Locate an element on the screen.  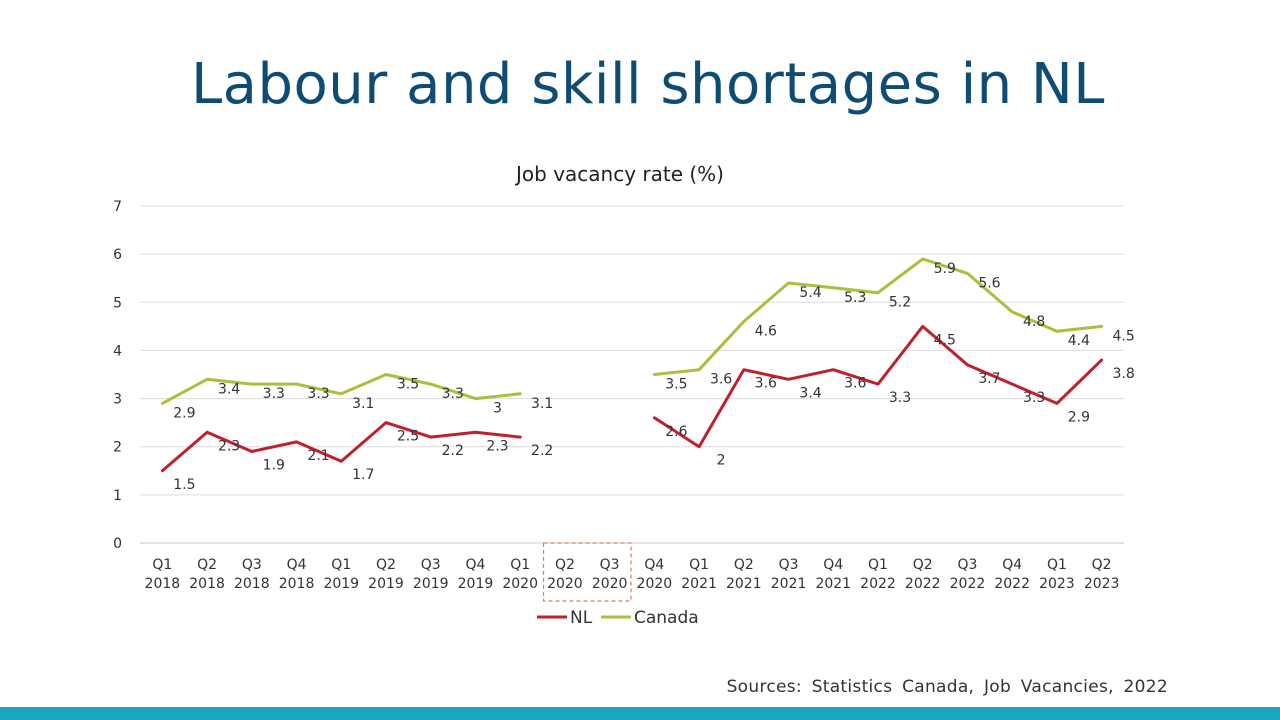
data-label-canada: 2.9 is located at coordinates (184, 413).